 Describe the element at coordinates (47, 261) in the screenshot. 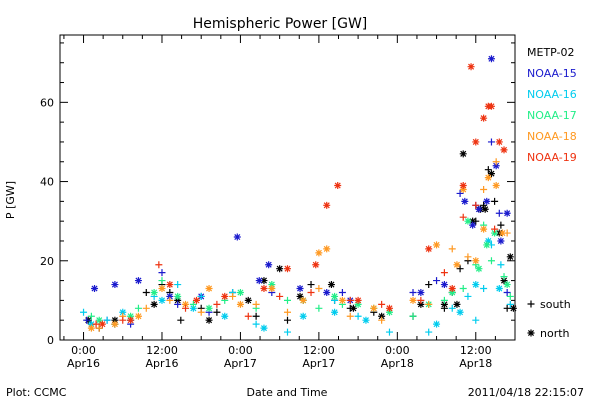

I see `y-tick-label: 20` at that location.